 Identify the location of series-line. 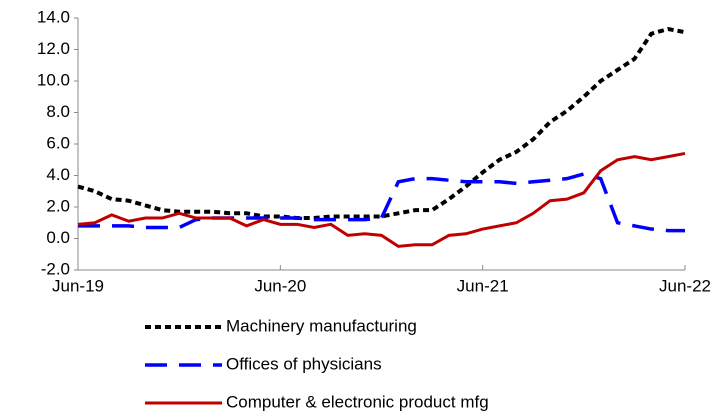
(381, 202).